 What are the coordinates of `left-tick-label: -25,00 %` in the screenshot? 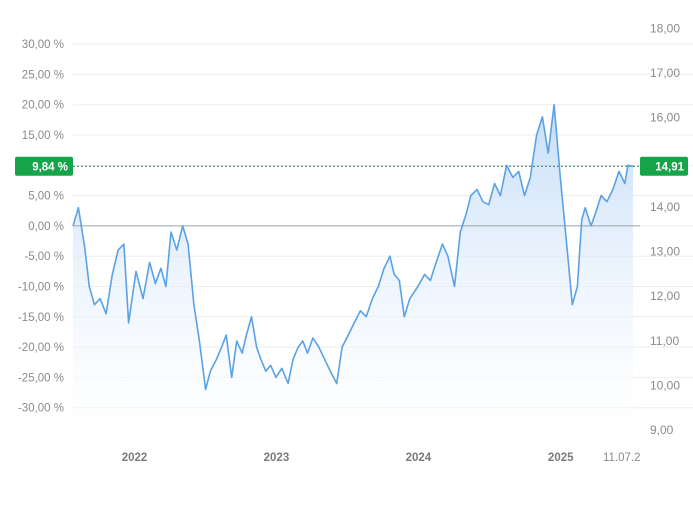 It's located at (41, 378).